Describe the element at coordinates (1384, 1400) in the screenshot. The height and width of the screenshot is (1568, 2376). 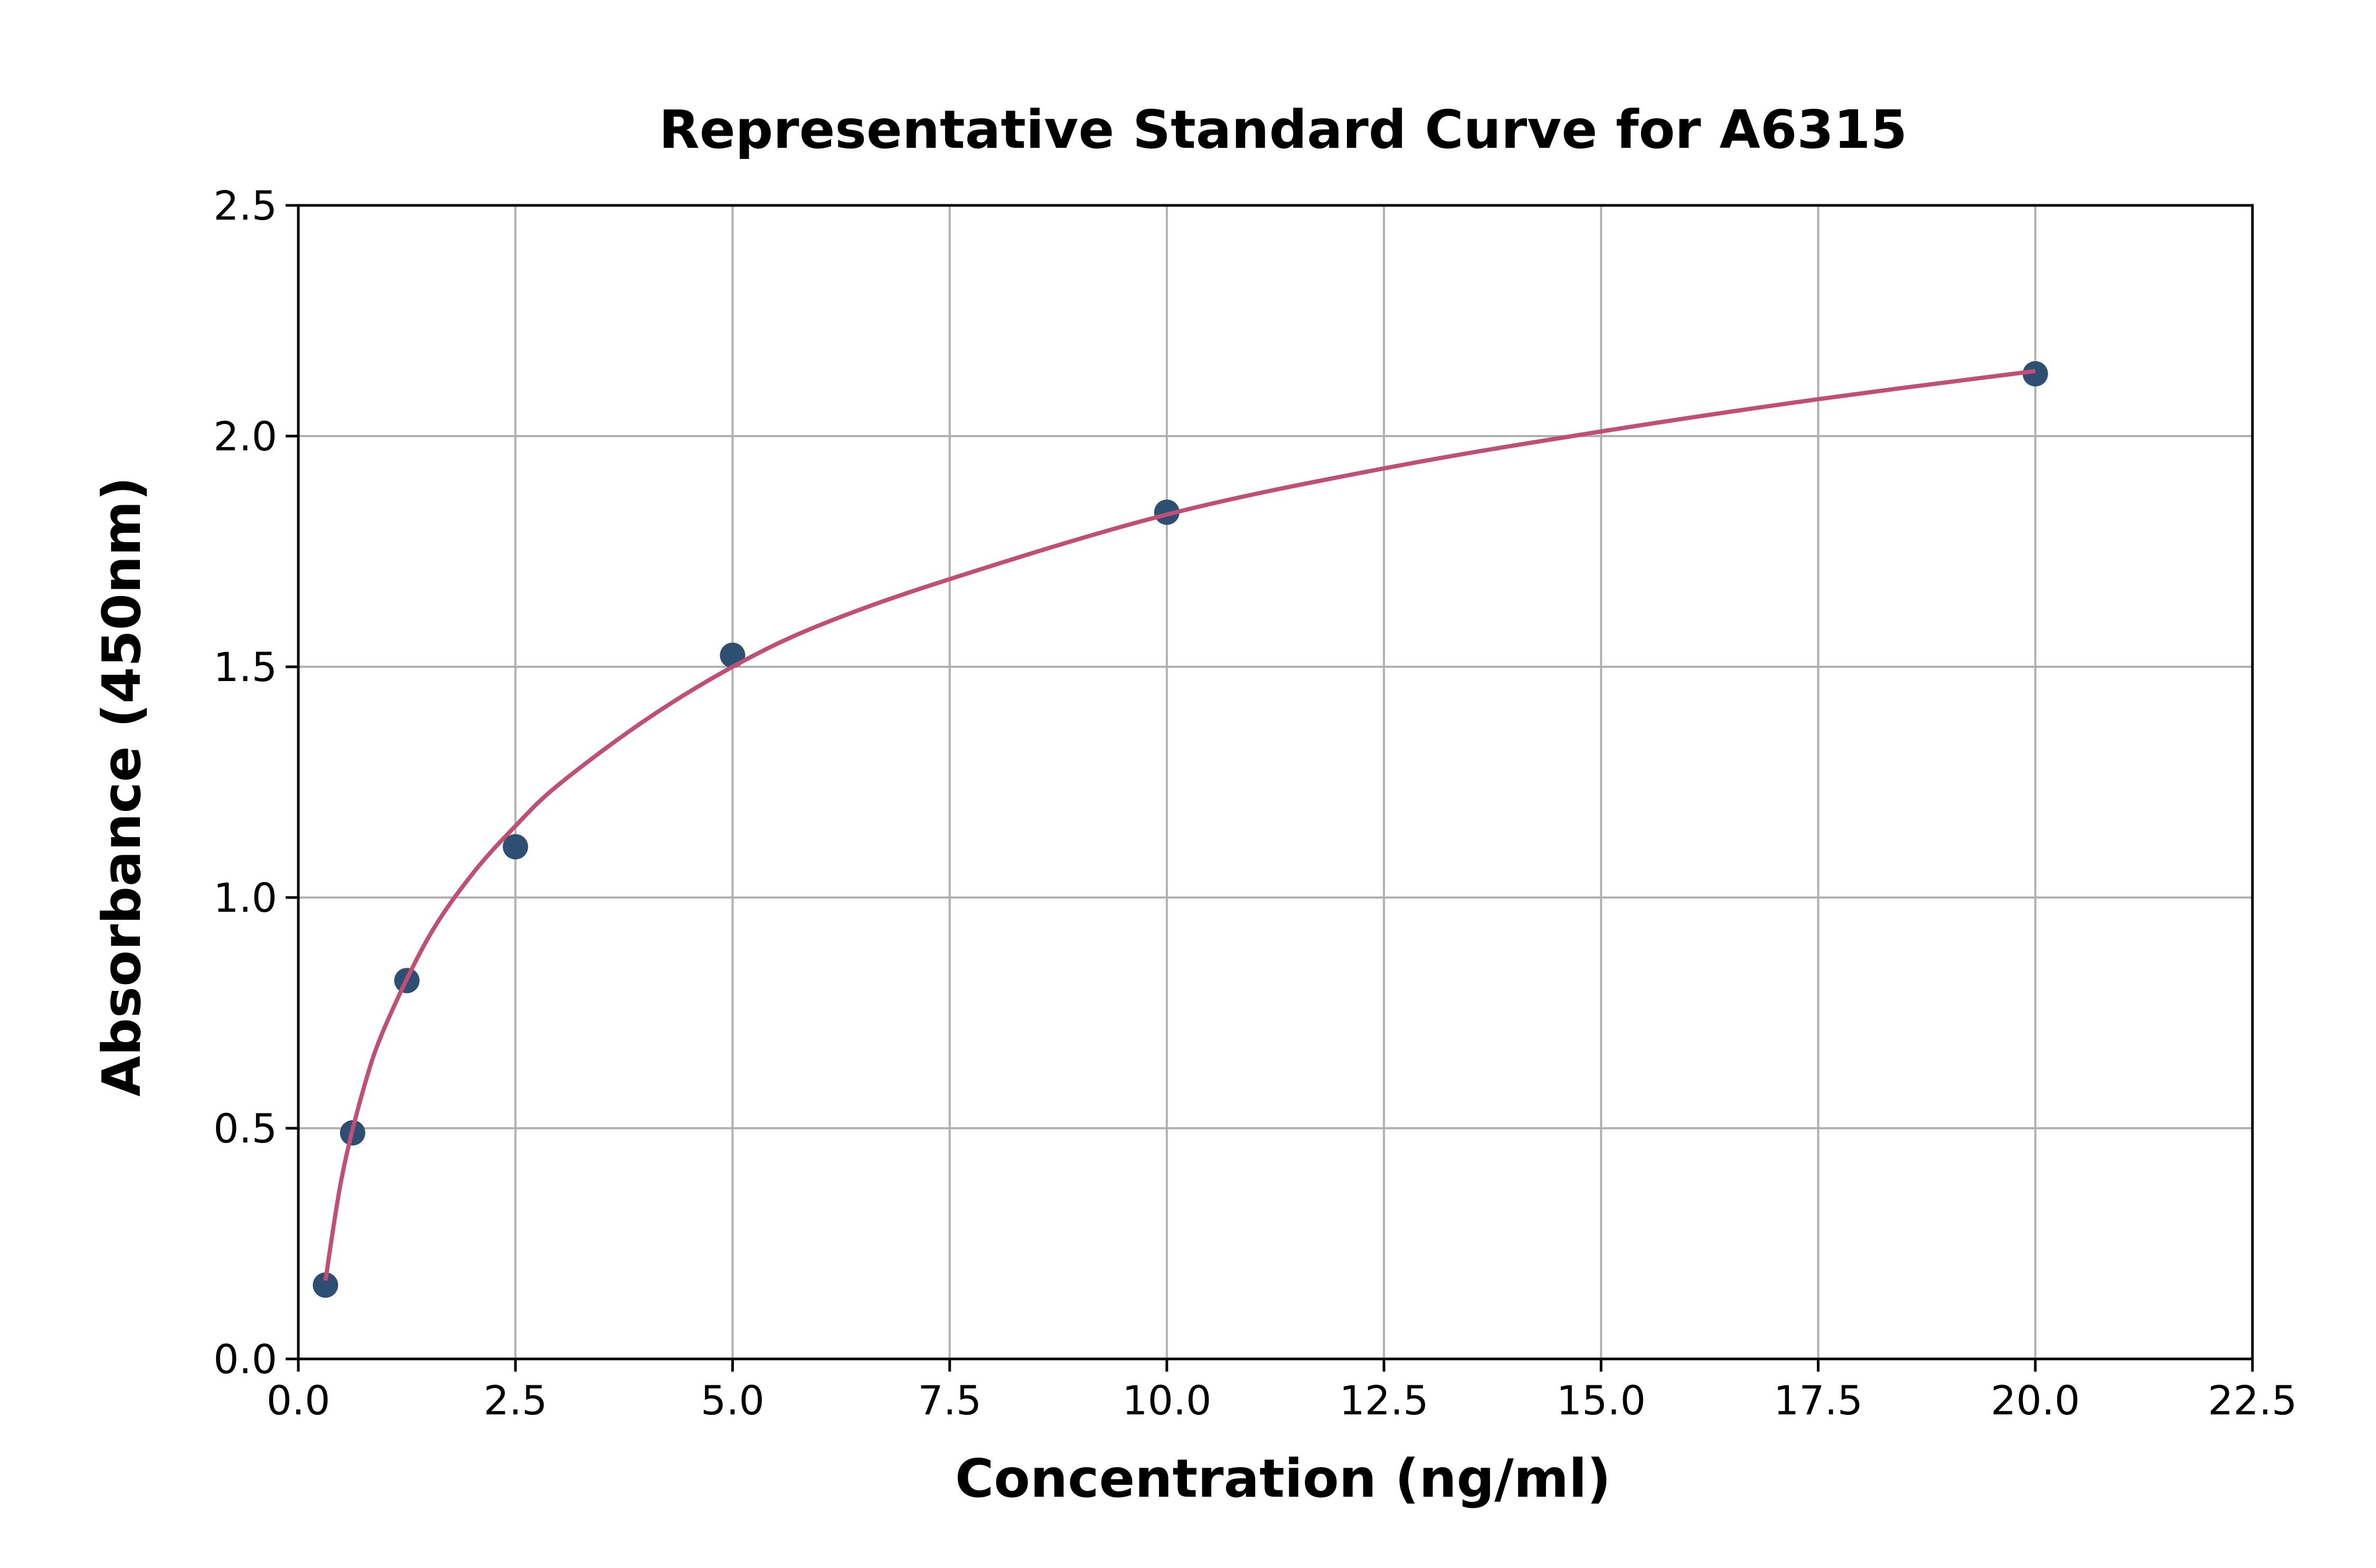
I see `x-tick-label: 12.5` at that location.